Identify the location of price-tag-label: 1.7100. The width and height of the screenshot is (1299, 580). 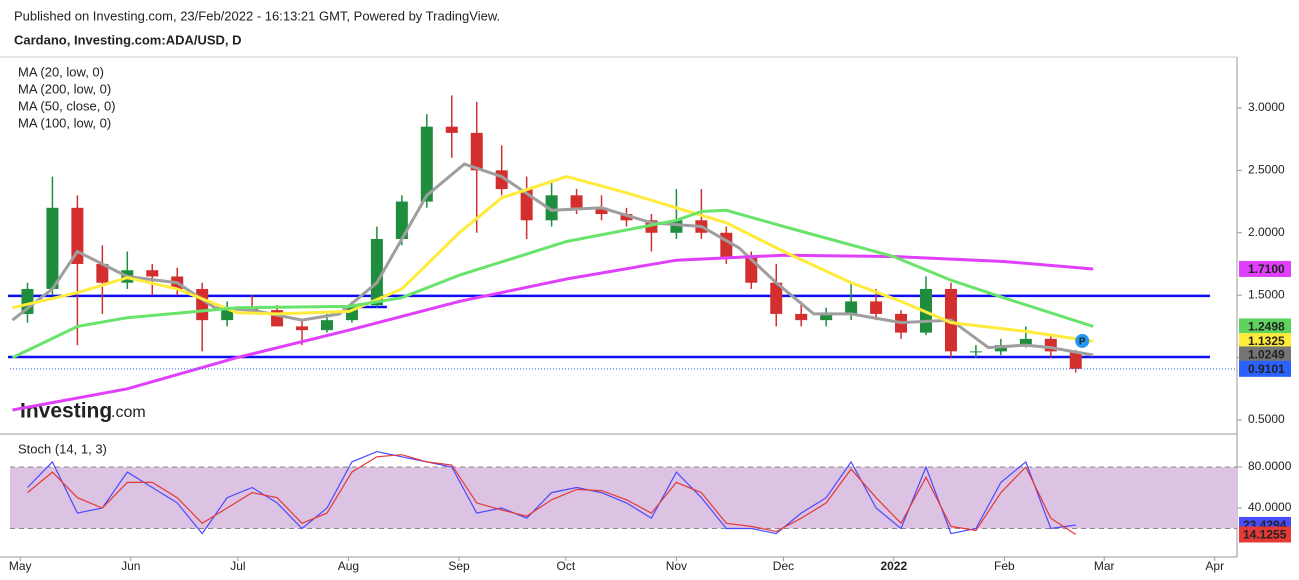
(1266, 269).